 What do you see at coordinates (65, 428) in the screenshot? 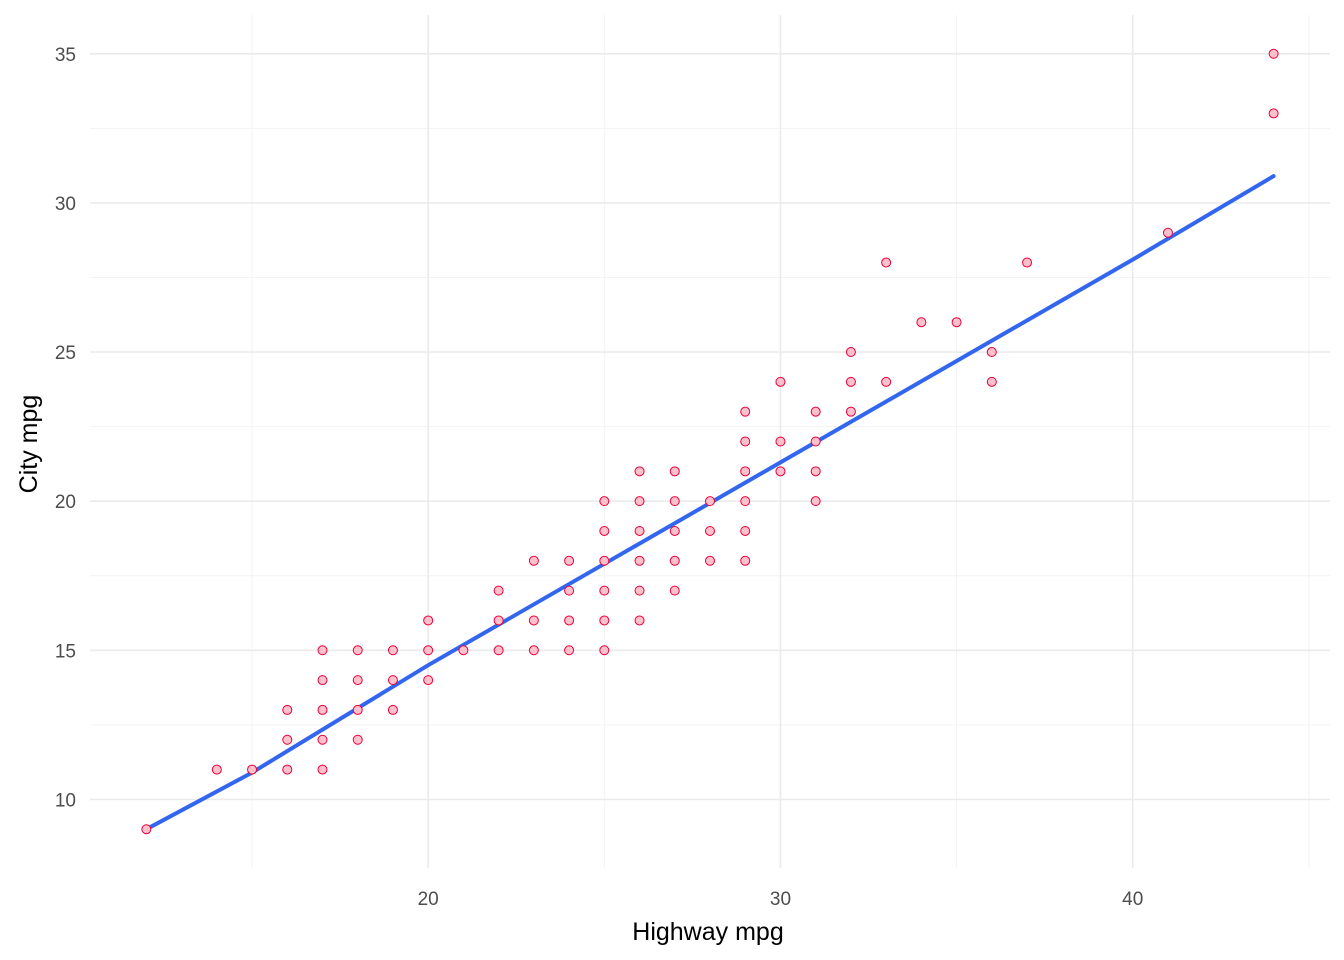
I see `y-tick-labels: 10 15 20 25 30 35` at bounding box center [65, 428].